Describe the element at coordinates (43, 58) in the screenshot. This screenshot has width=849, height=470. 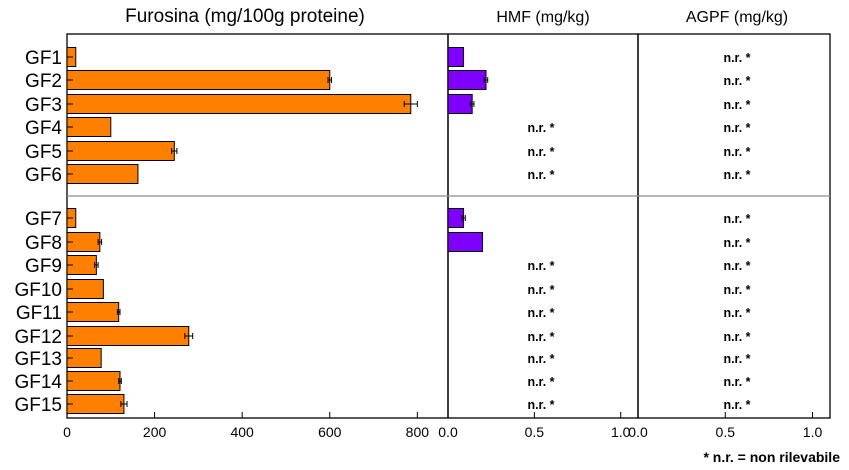
I see `category-label: GF1` at that location.